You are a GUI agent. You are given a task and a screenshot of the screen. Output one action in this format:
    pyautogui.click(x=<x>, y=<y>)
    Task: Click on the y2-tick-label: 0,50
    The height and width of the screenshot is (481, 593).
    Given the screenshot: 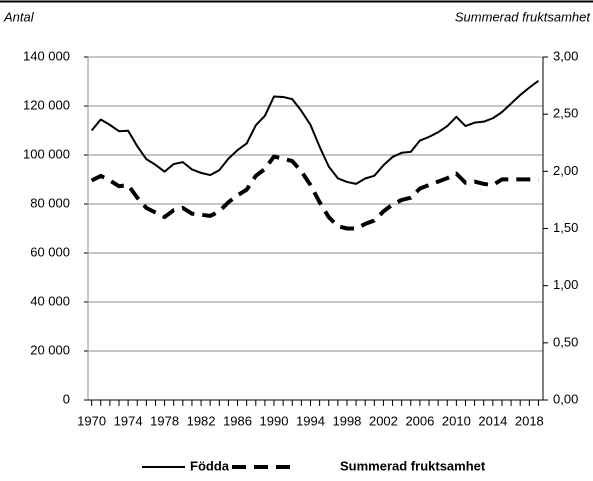 What is the action you would take?
    pyautogui.click(x=565, y=341)
    